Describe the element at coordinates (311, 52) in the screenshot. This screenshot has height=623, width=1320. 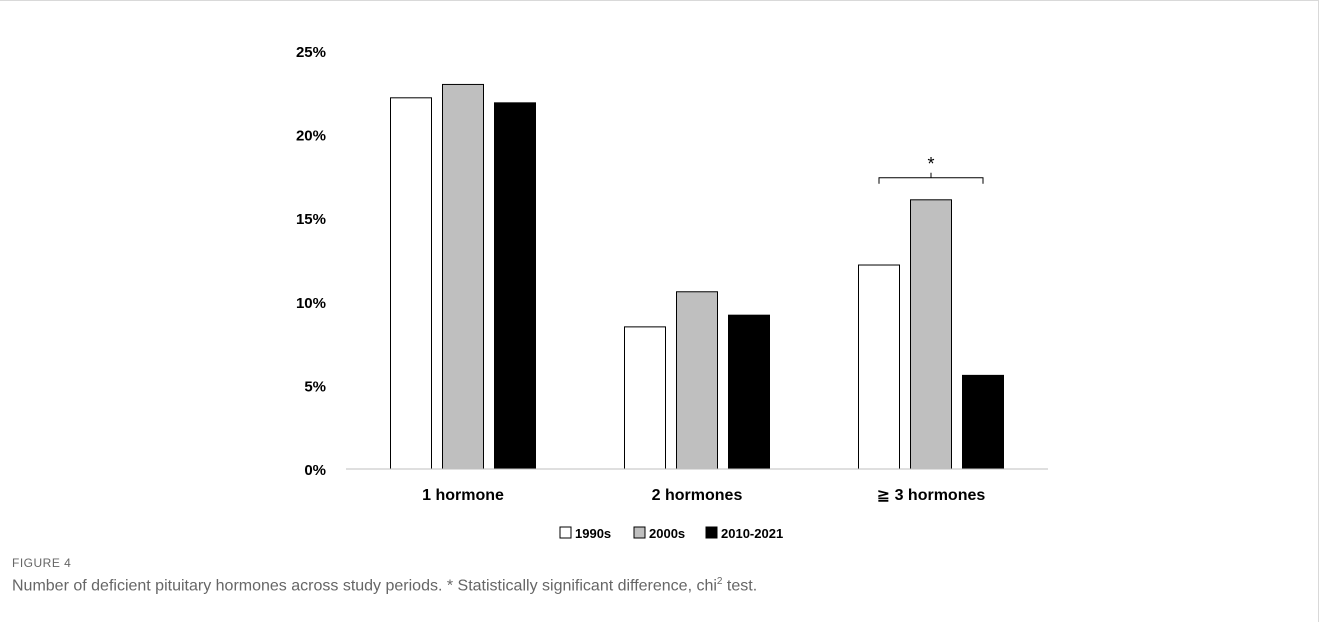
I see `y-tick-label: 25%` at that location.